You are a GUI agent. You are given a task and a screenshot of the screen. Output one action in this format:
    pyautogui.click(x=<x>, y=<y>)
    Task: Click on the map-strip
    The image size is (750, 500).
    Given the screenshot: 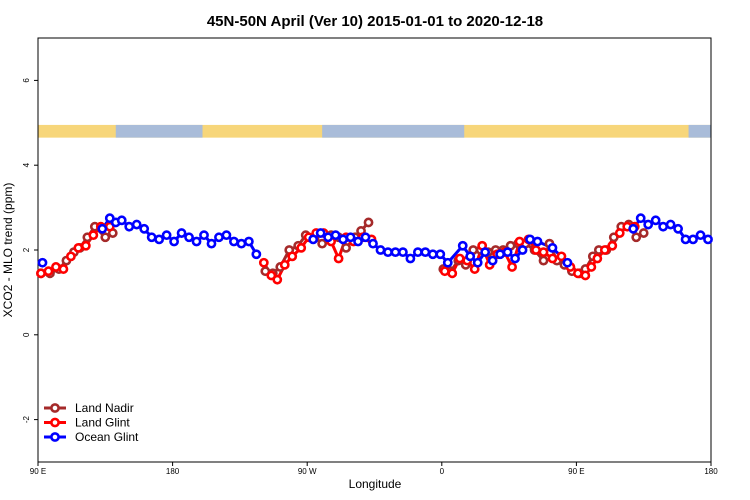 What is the action you would take?
    pyautogui.click(x=374, y=131)
    